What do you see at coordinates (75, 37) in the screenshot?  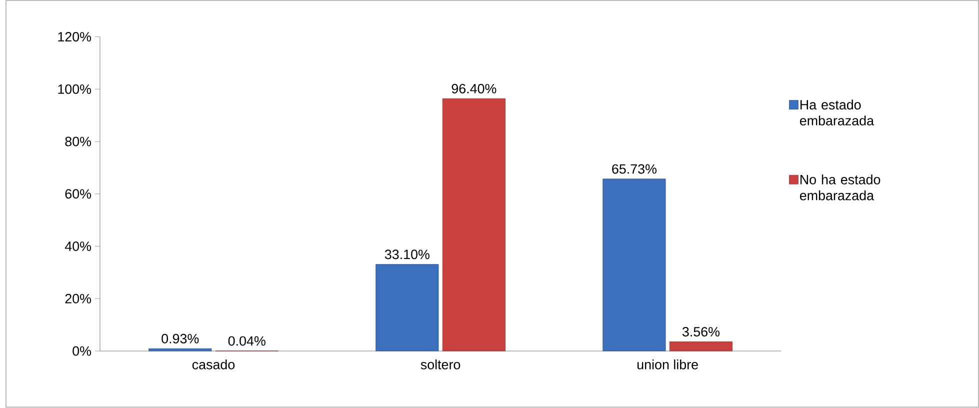 I see `y-tick-label: 120%` at bounding box center [75, 37].